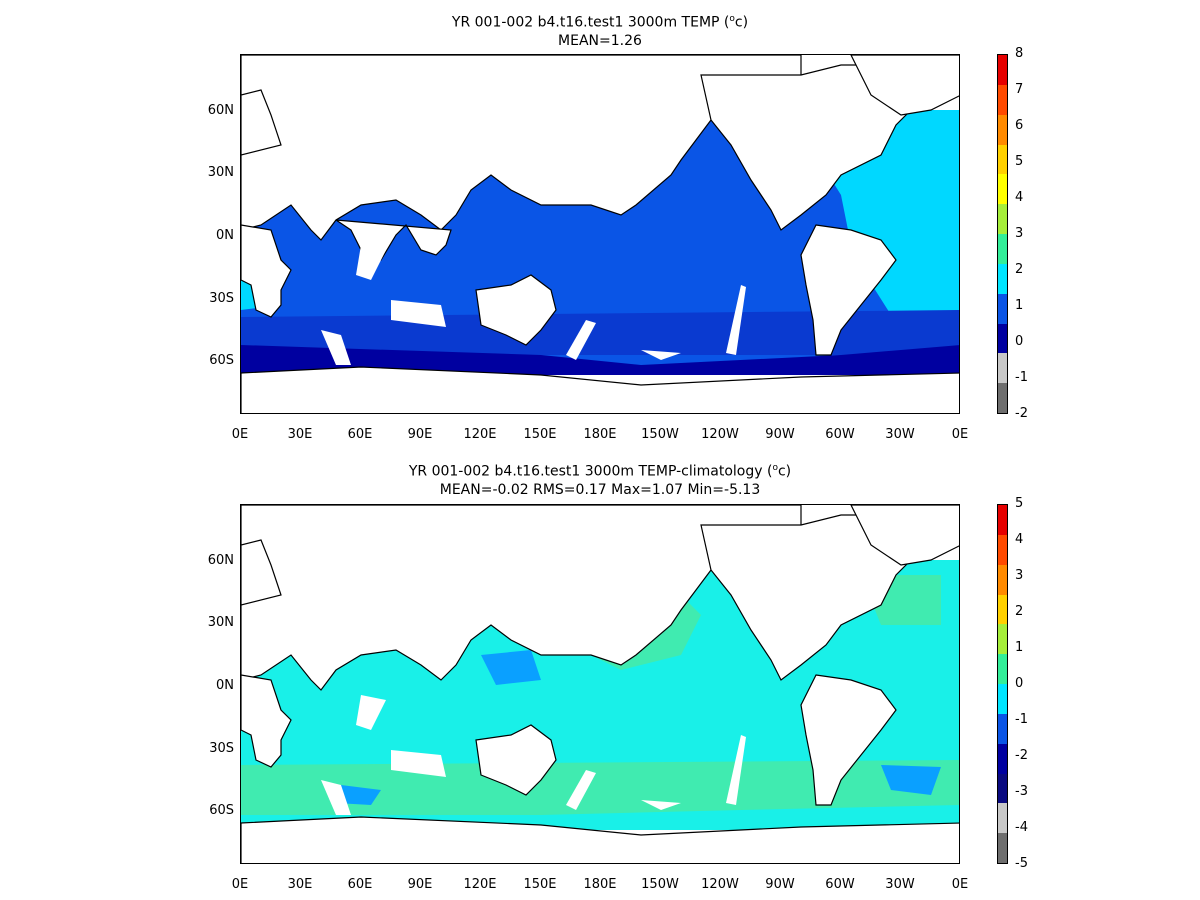 The image size is (1200, 900). I want to click on panel1-y-tick: 60S, so click(221, 360).